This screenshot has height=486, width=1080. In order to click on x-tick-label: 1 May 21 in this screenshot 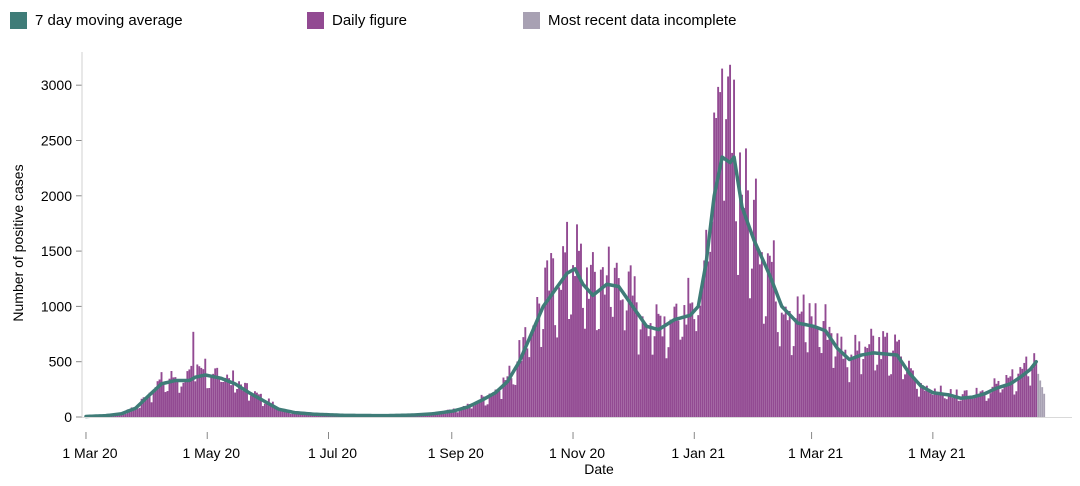, I will do `click(937, 453)`.